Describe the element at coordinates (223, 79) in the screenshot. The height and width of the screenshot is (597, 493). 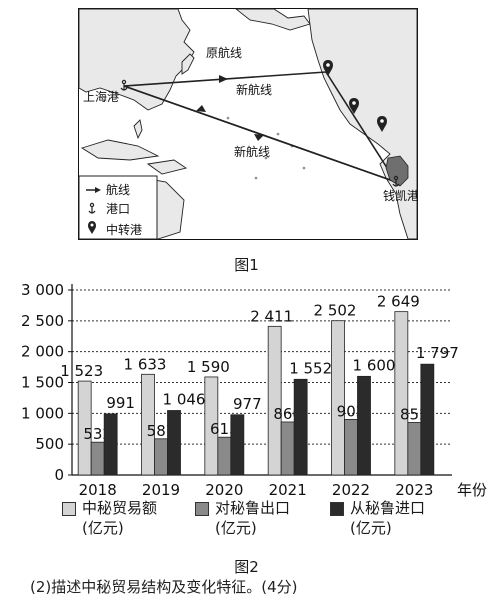
I see `arrowhead-original` at that location.